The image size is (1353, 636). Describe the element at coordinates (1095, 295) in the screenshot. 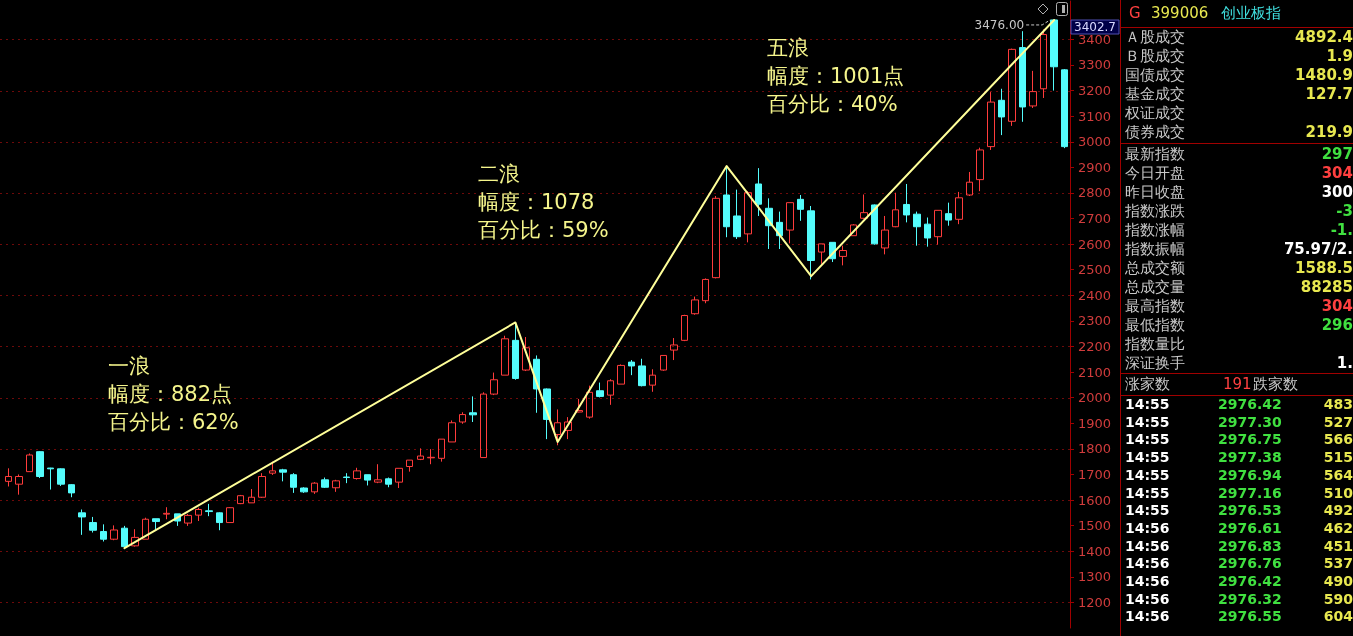

I see `y-tick-label: 2400` at that location.